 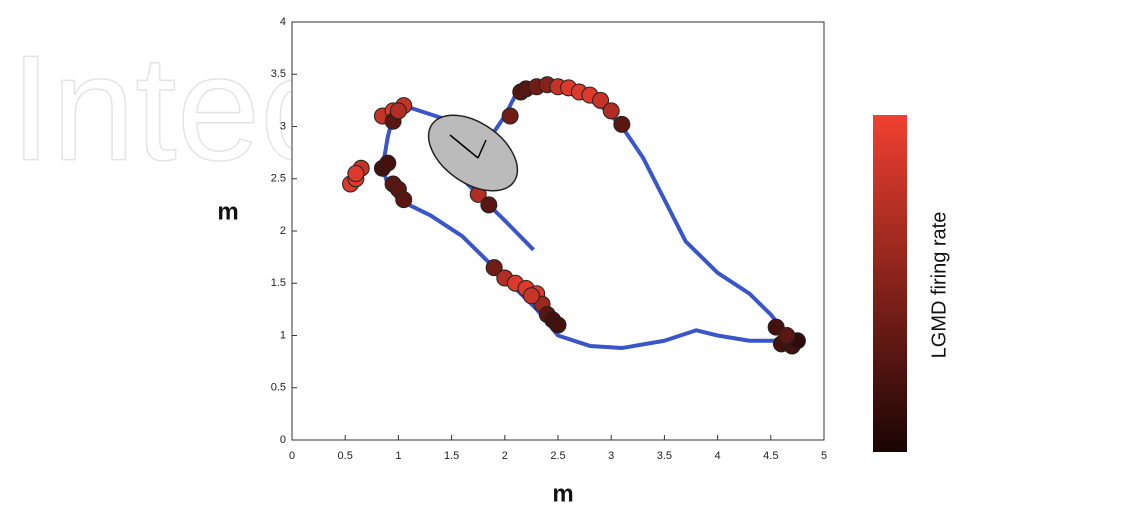 What do you see at coordinates (227, 211) in the screenshot?
I see `y-axis-label: m` at bounding box center [227, 211].